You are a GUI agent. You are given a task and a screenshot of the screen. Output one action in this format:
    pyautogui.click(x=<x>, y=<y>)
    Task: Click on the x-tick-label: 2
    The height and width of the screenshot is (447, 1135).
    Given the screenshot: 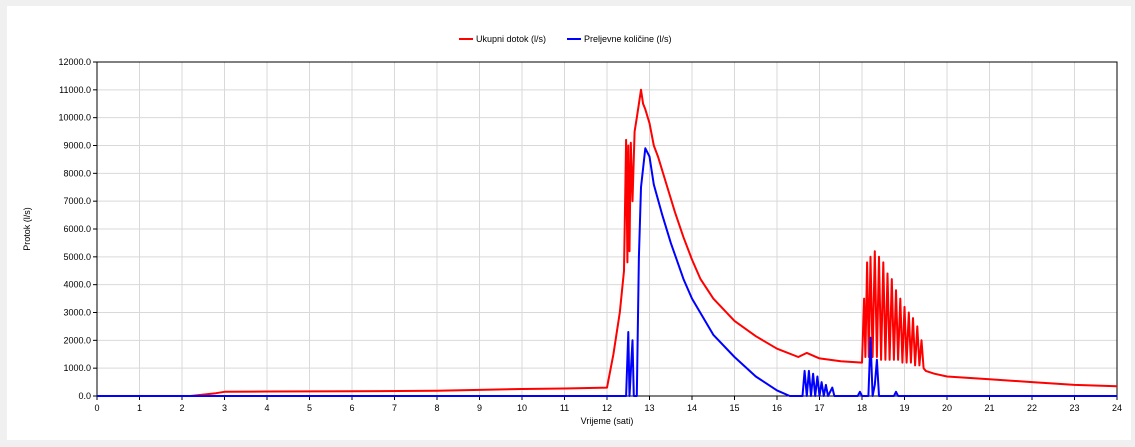 What is the action you would take?
    pyautogui.click(x=181, y=408)
    